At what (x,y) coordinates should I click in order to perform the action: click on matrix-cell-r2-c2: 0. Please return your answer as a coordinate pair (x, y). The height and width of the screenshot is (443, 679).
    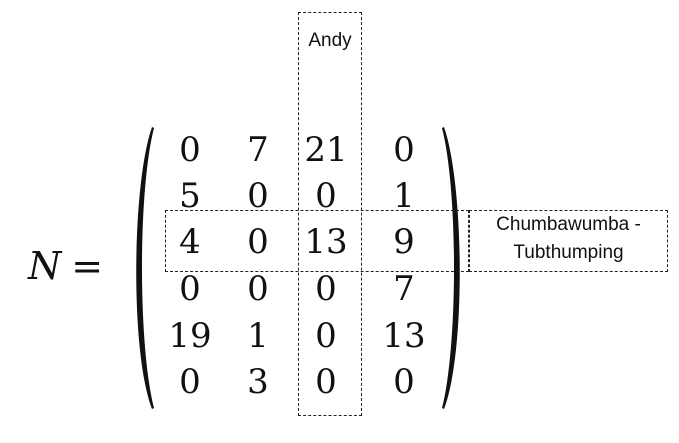
    Looking at the image, I should click on (258, 196).